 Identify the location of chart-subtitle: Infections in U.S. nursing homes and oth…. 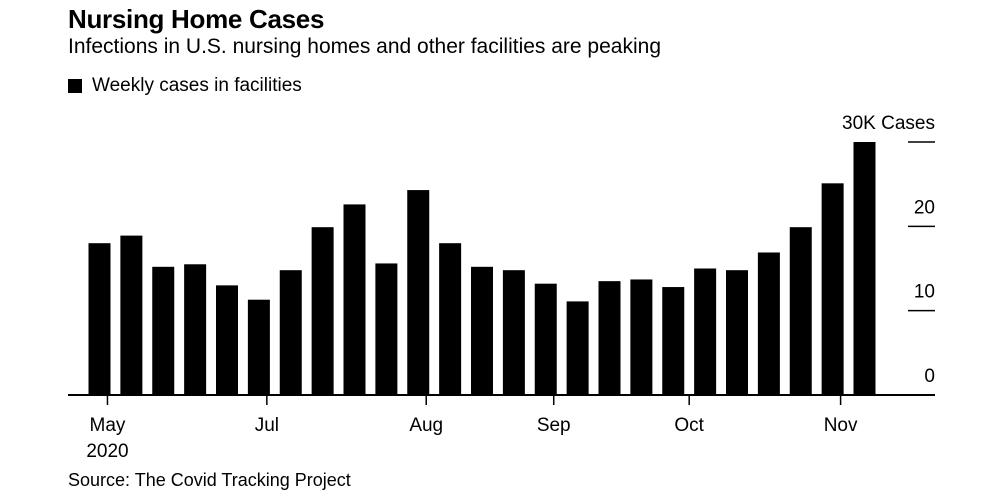
(364, 46).